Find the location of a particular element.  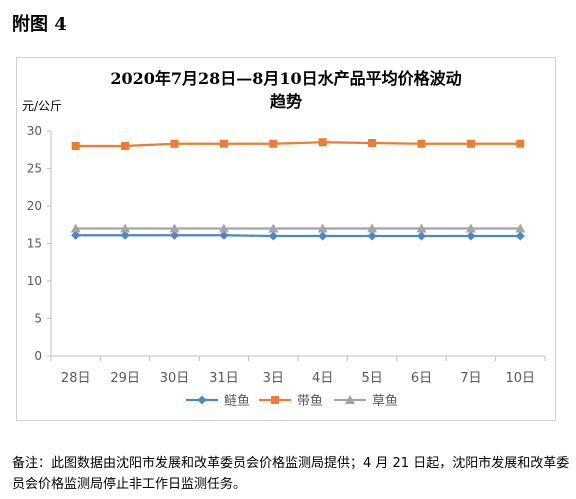

x-tick-label: 6日 is located at coordinates (421, 378).